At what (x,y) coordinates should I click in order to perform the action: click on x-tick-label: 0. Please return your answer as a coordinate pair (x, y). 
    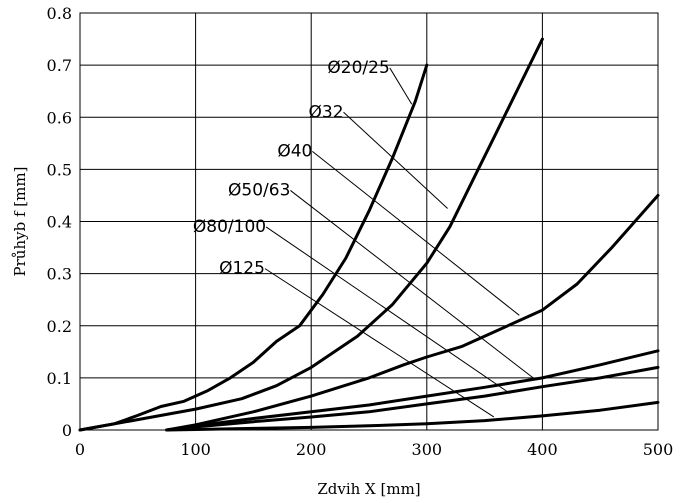
    Looking at the image, I should click on (80, 449).